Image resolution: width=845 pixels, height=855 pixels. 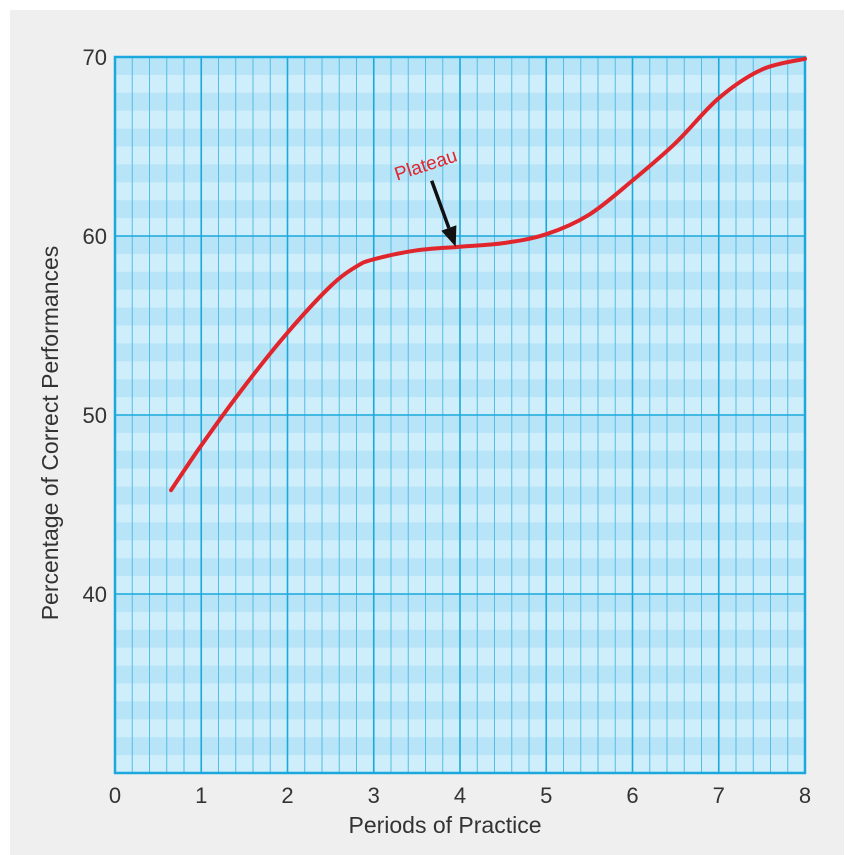 What do you see at coordinates (95, 415) in the screenshot?
I see `y-tick-label: 50` at bounding box center [95, 415].